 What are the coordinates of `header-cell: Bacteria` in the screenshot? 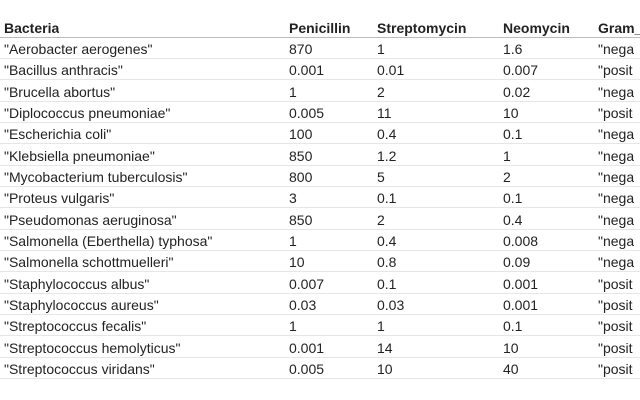 It's located at (32, 28).